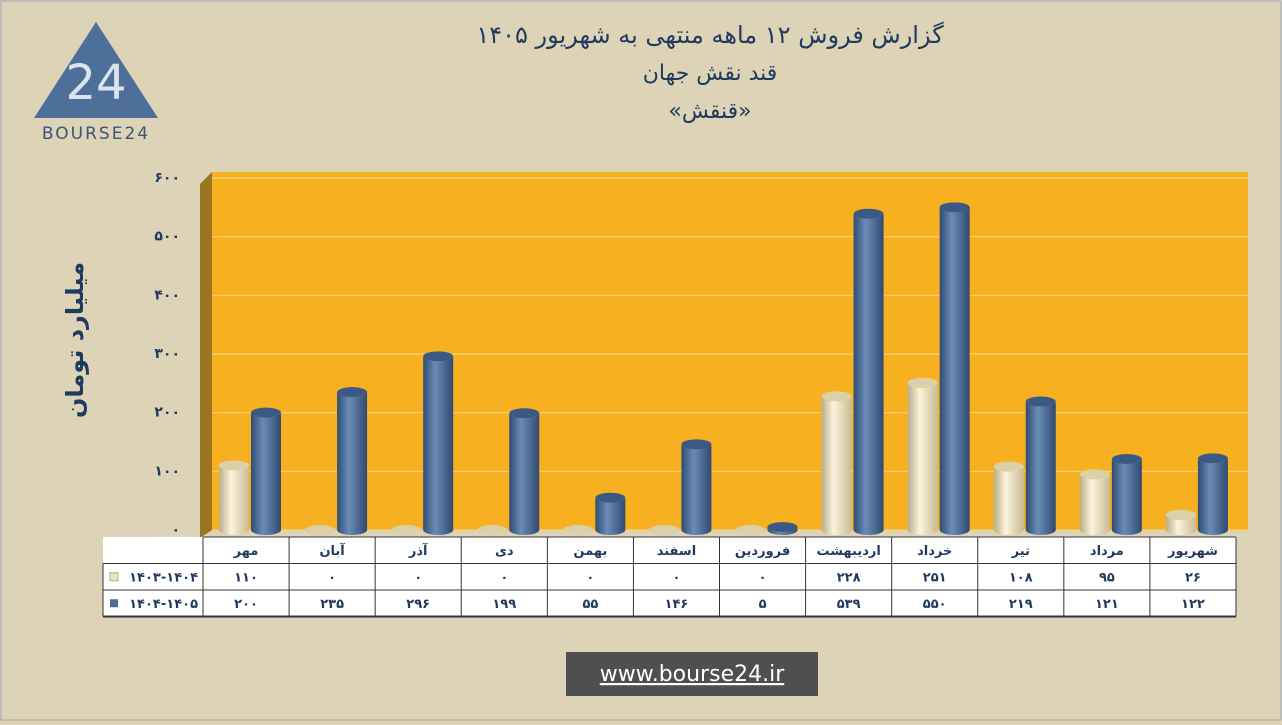 The width and height of the screenshot is (1282, 725). Describe the element at coordinates (332, 550) in the screenshot. I see `x-tick-label: آبان` at that location.